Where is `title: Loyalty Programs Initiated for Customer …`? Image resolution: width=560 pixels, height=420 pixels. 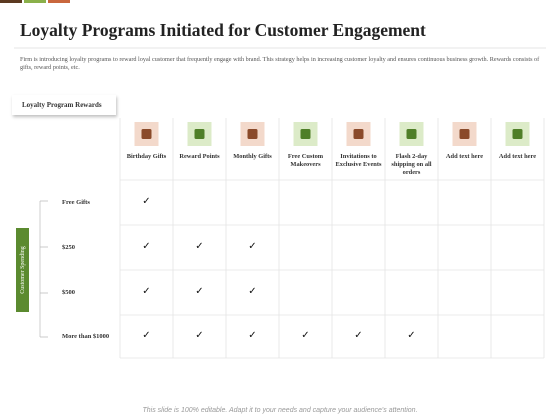 title: Loyalty Programs Initiated for Customer … is located at coordinates (223, 30).